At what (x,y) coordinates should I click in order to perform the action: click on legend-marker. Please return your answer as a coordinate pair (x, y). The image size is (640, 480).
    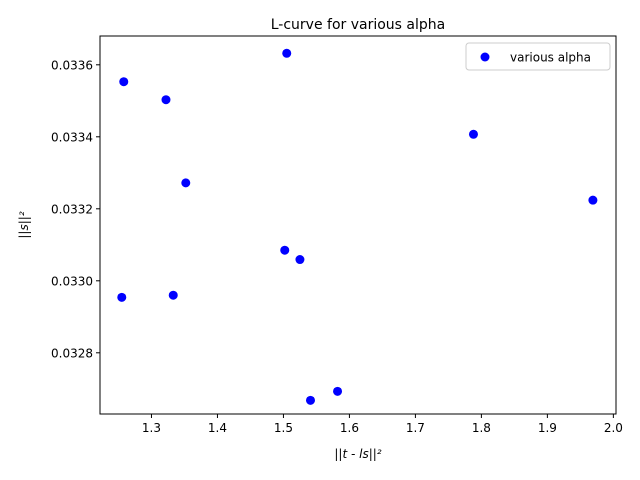
    Looking at the image, I should click on (485, 57).